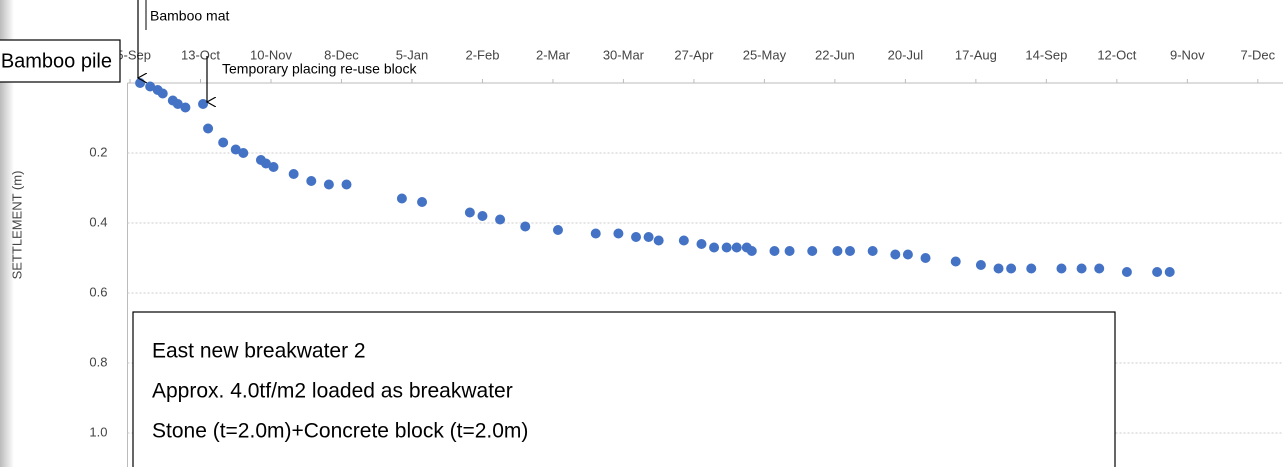 The width and height of the screenshot is (1283, 467). I want to click on x-tick-label: 27-Apr, so click(694, 54).